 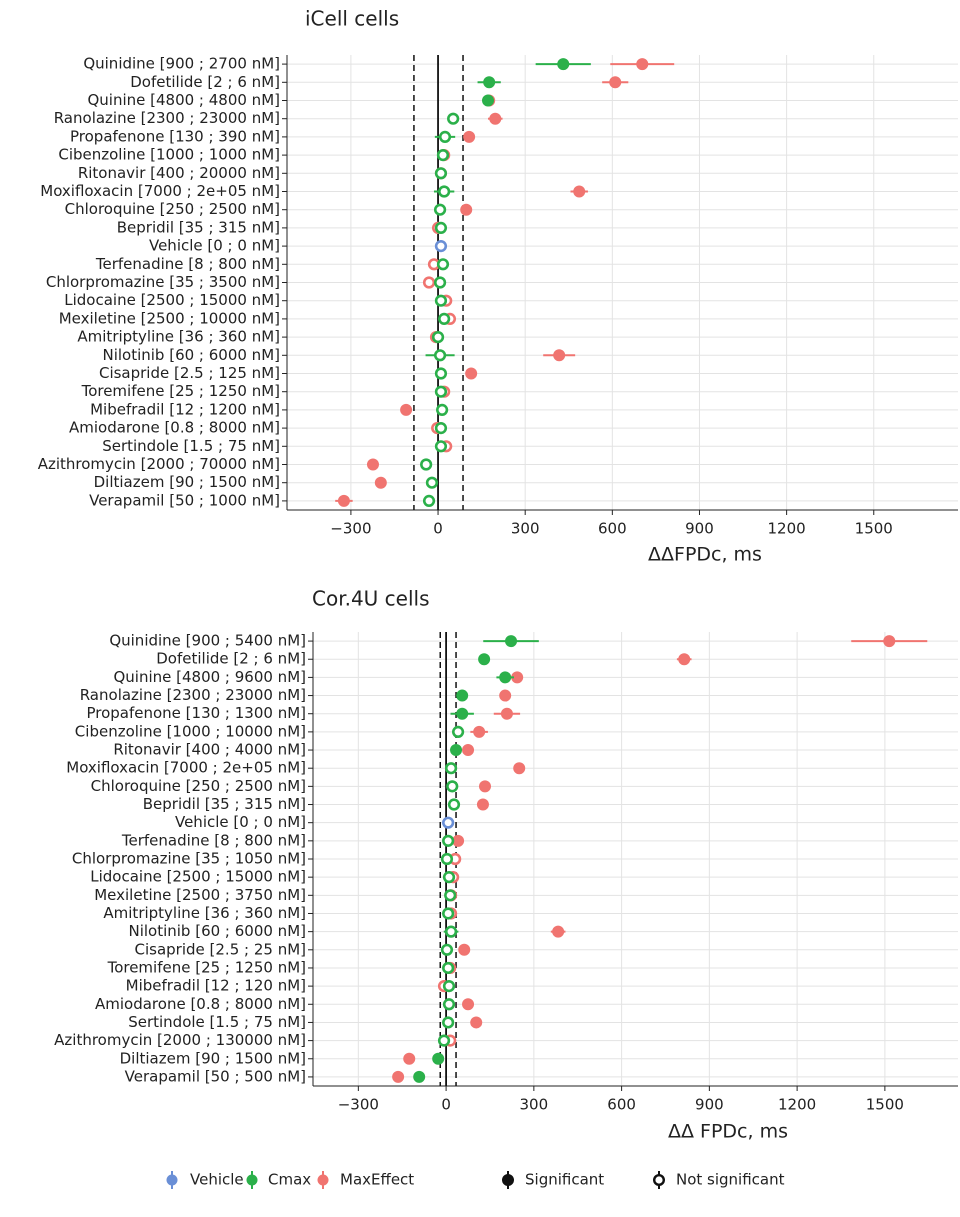 What do you see at coordinates (215, 1076) in the screenshot?
I see `y-tick-label: Verapamil [50 ; 500 nM]` at bounding box center [215, 1076].